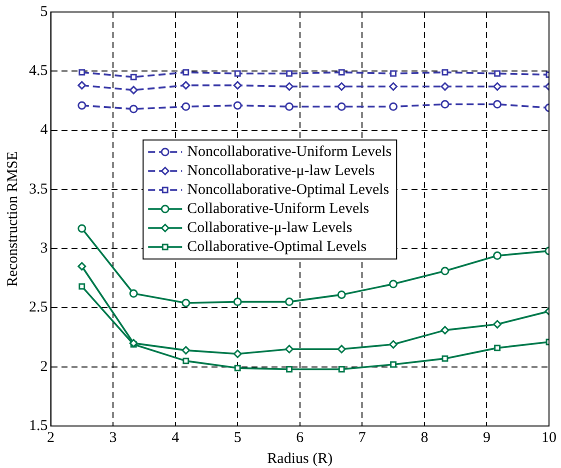 The image size is (561, 468). Describe the element at coordinates (38, 71) in the screenshot. I see `y-tick-label: 4.5` at that location.